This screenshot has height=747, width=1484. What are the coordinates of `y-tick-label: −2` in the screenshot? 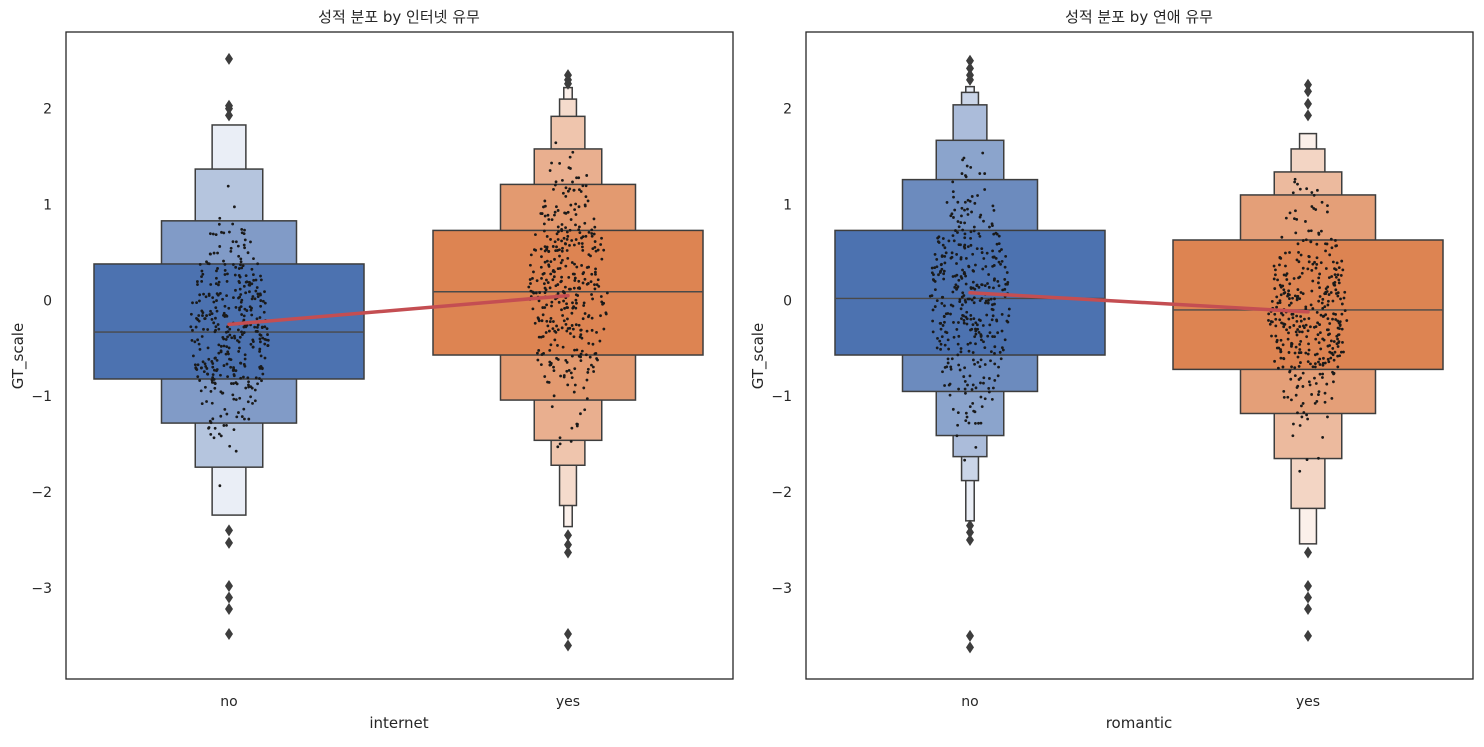 It's located at (41, 493).